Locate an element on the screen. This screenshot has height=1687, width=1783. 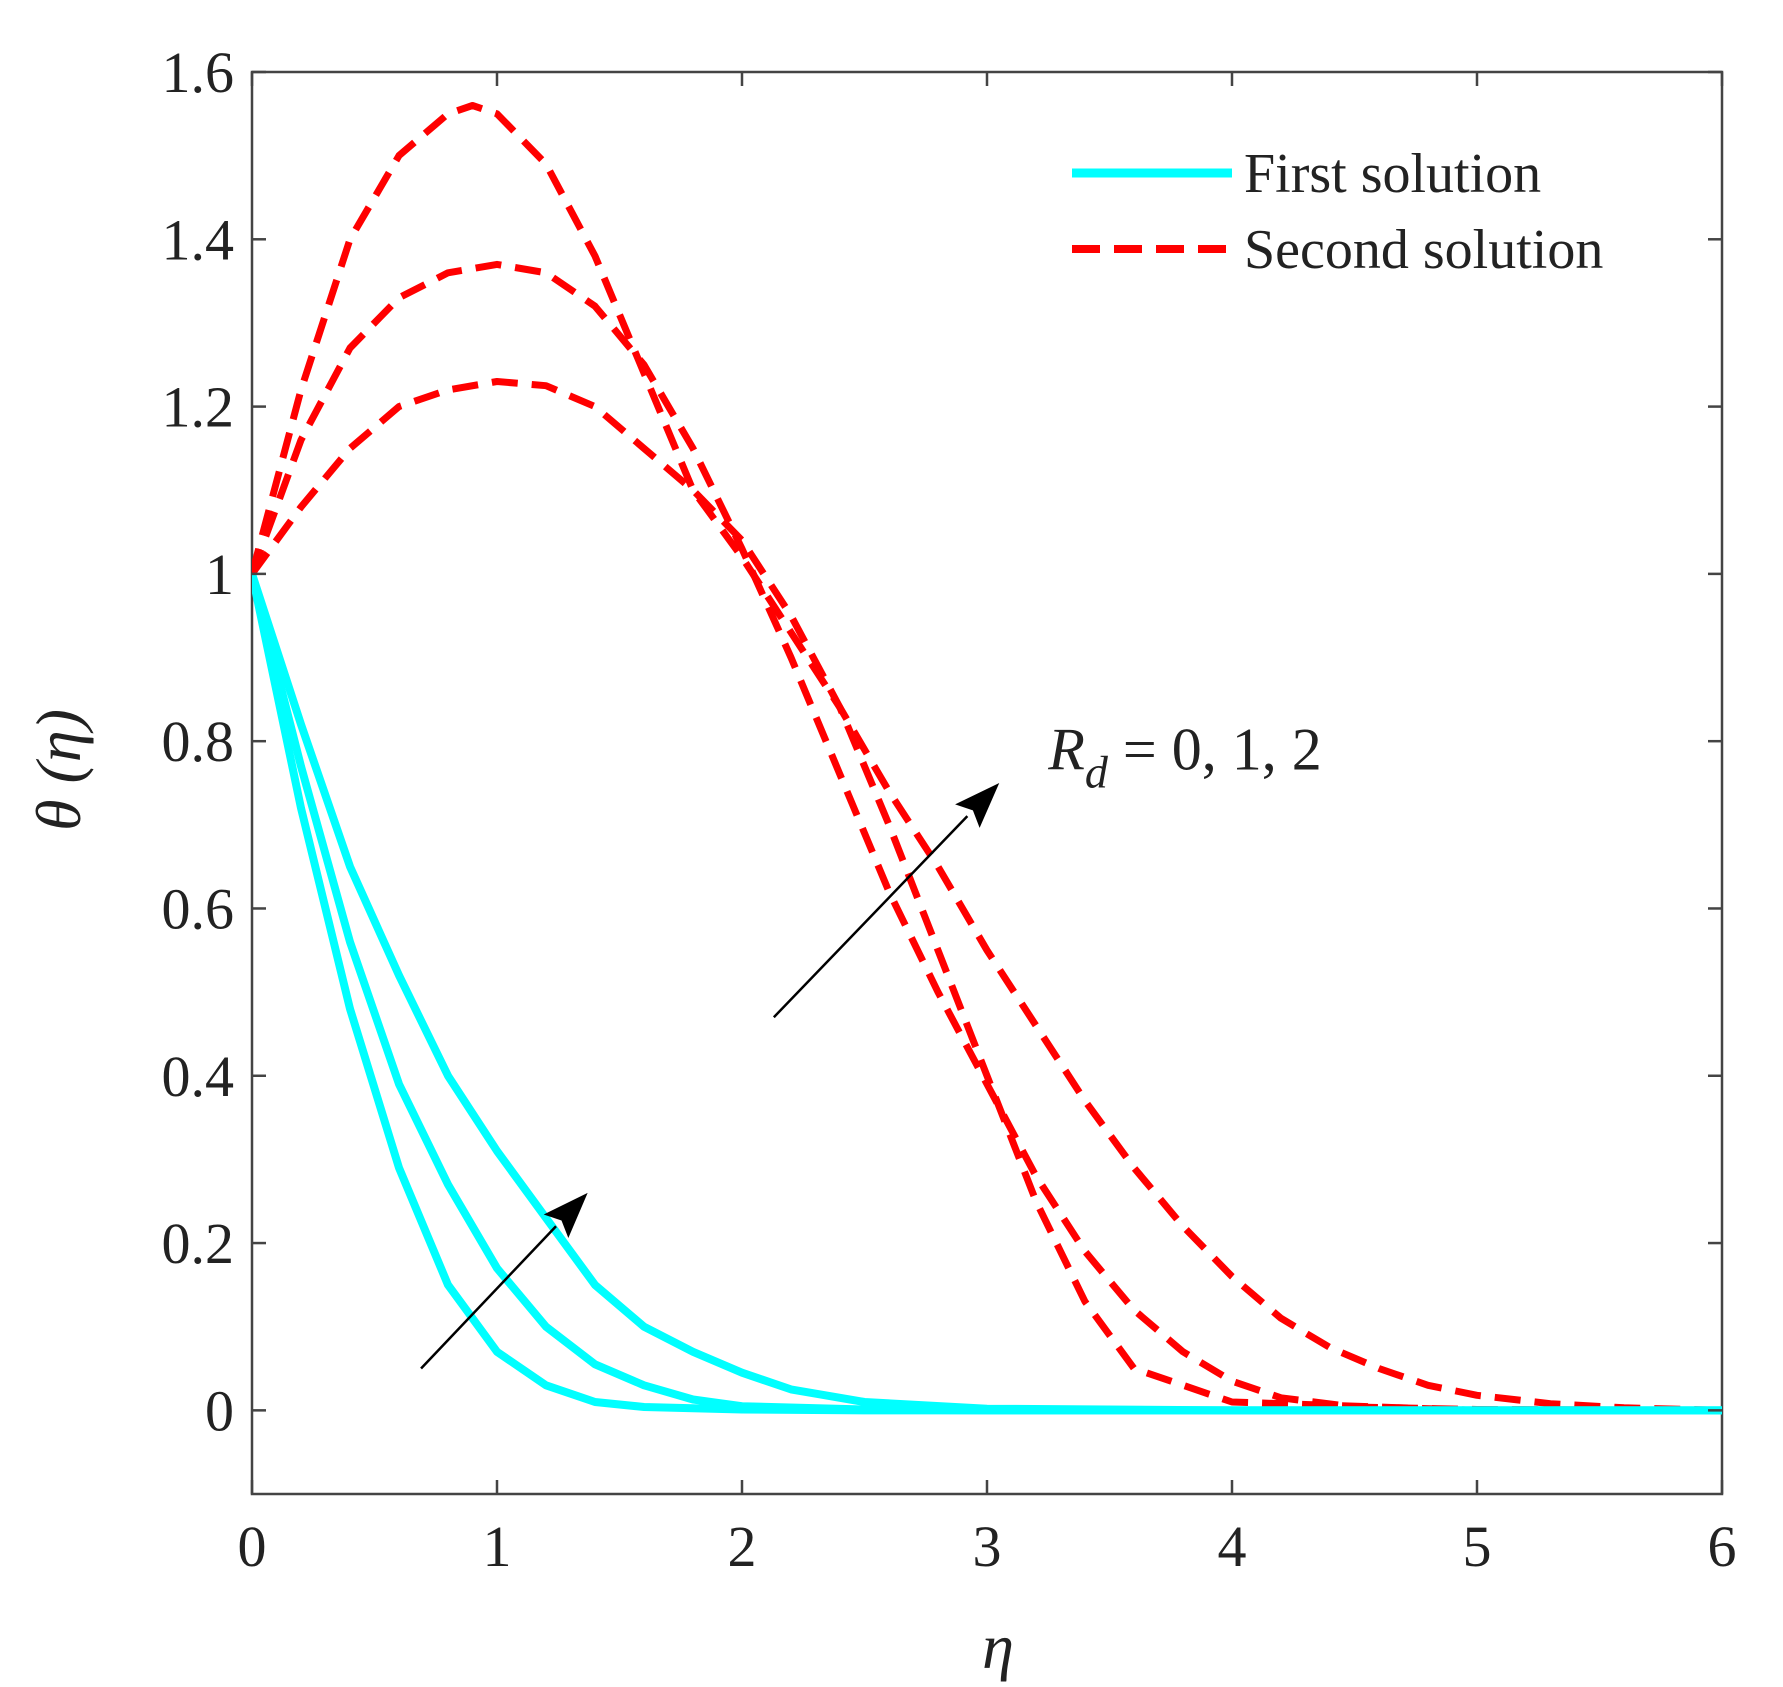
x-tick-label: 1 is located at coordinates (497, 1546).